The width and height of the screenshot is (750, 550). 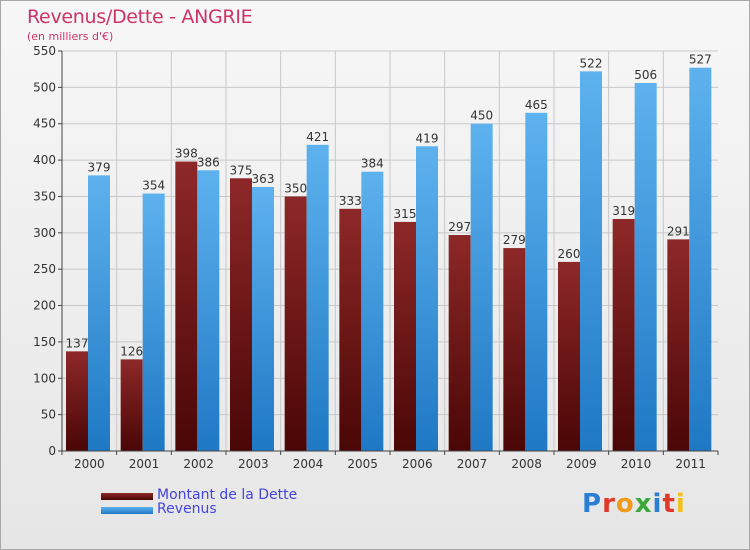 What do you see at coordinates (48, 415) in the screenshot?
I see `y-tick-label: 50` at bounding box center [48, 415].